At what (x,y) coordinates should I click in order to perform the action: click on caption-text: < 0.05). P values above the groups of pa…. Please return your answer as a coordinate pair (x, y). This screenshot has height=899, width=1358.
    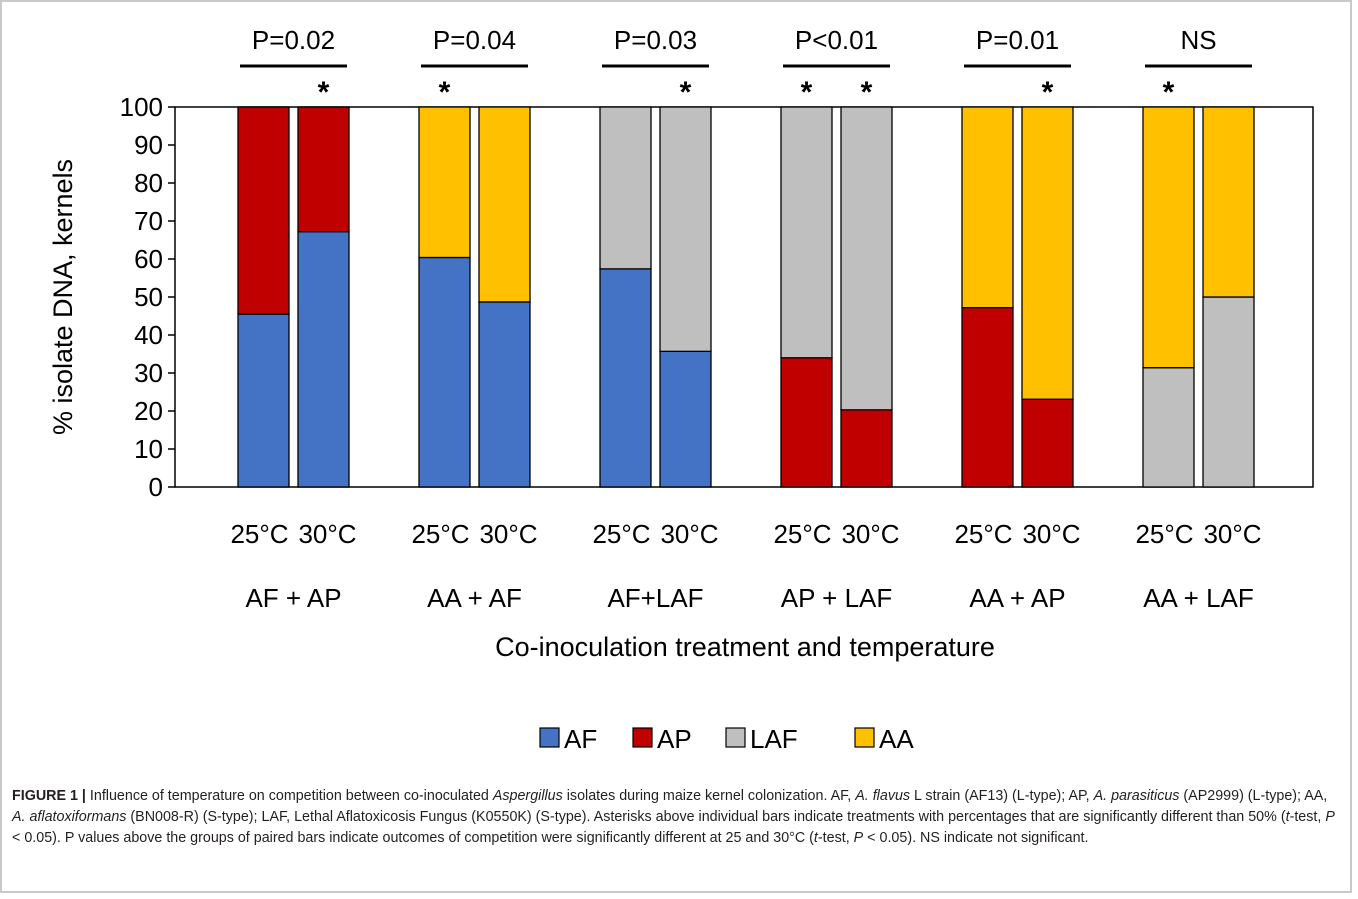
    Looking at the image, I should click on (413, 838).